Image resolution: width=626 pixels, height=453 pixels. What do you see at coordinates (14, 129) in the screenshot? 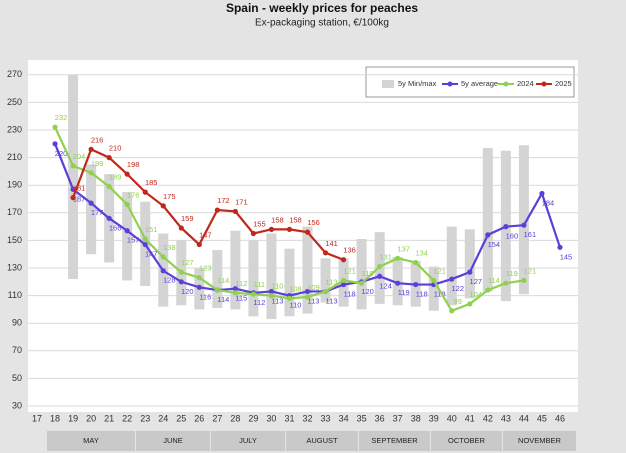
I see `y-tick-label: 230` at bounding box center [14, 129].